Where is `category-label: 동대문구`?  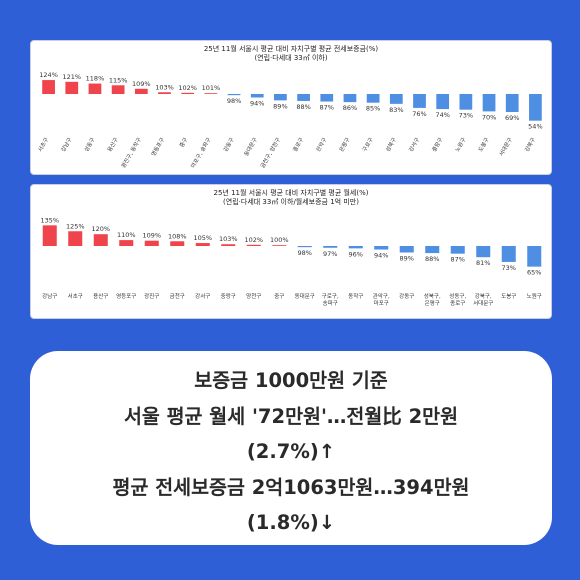
category-label: 동대문구 is located at coordinates (305, 296).